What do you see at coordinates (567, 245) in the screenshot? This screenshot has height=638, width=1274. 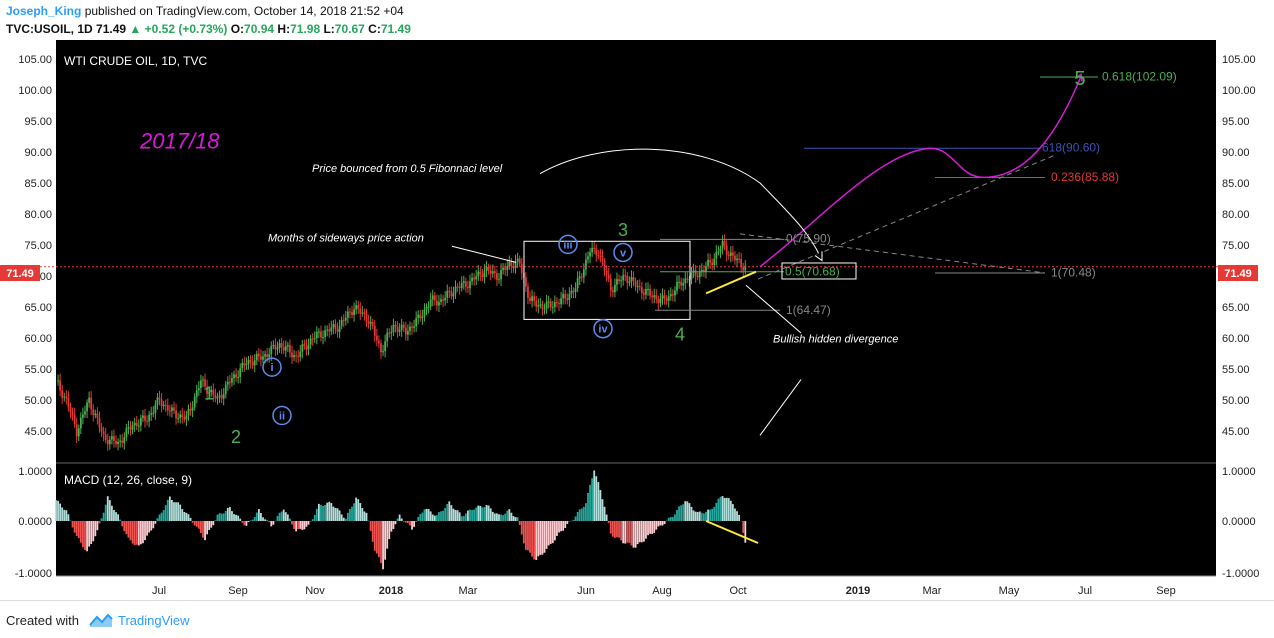 I see `wave-label-iii: iii` at bounding box center [567, 245].